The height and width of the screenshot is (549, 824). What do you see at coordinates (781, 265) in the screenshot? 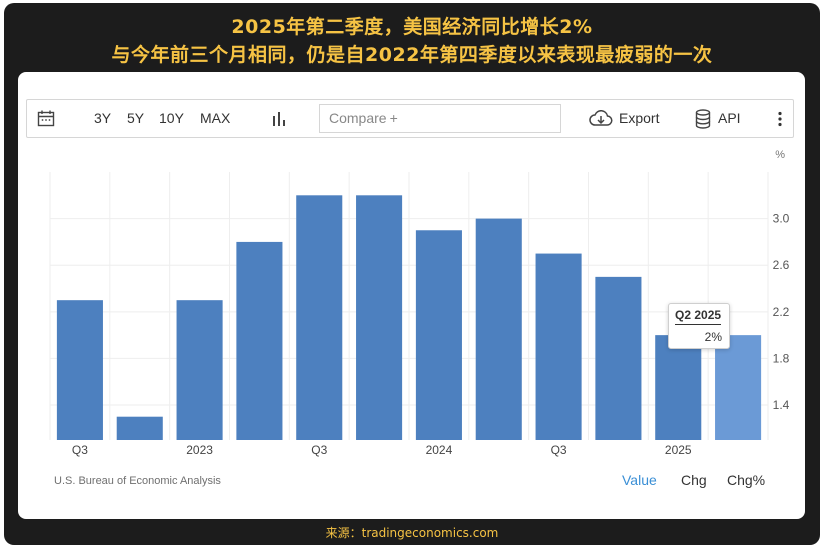
I see `y-tick-label: 2.6` at bounding box center [781, 265].